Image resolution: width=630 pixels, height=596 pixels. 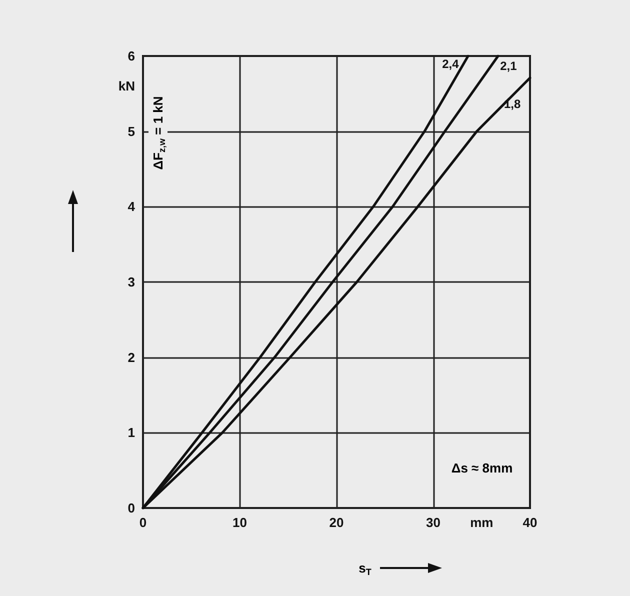 I want to click on series-label: 2,4, so click(x=451, y=64).